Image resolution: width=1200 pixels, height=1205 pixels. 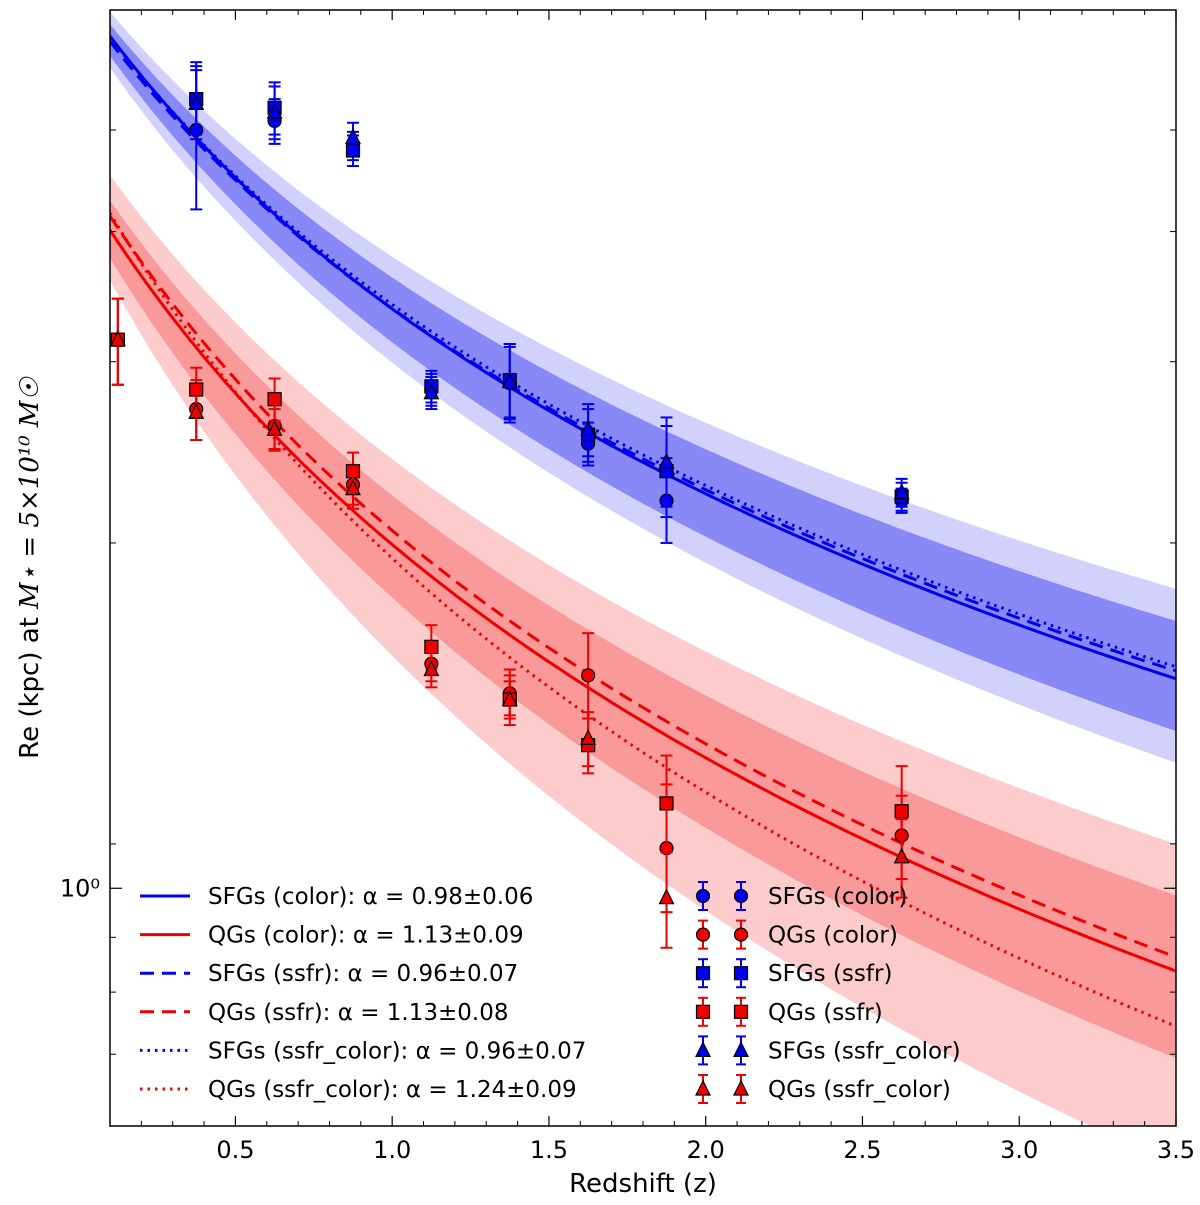 I want to click on x-tick-label: 2.5, so click(x=862, y=1150).